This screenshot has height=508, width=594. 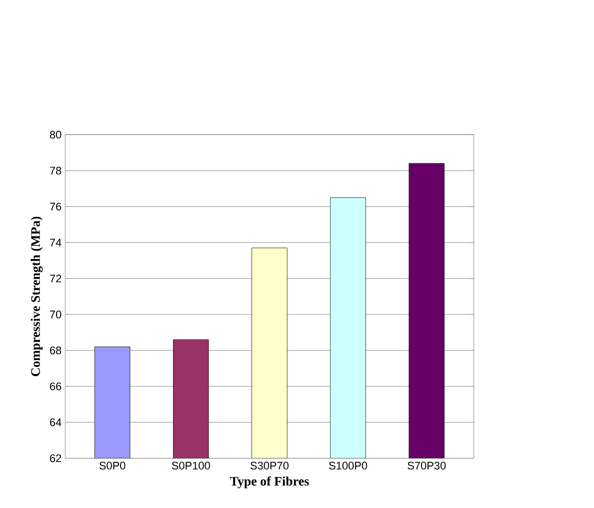 I want to click on x-axis-title: Type of Fibres, so click(x=269, y=482).